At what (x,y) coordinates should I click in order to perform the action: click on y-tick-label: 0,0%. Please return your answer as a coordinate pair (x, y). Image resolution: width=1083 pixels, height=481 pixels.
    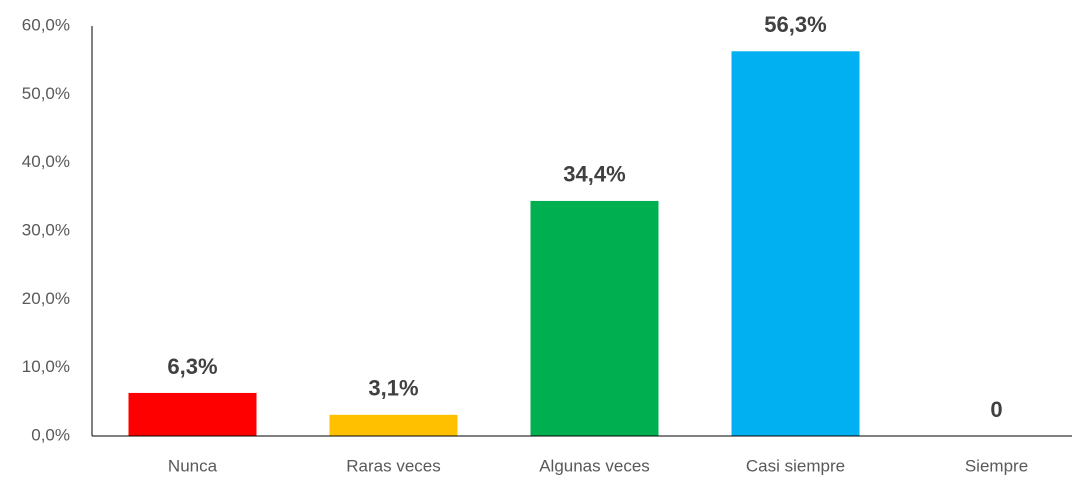
    Looking at the image, I should click on (50, 434).